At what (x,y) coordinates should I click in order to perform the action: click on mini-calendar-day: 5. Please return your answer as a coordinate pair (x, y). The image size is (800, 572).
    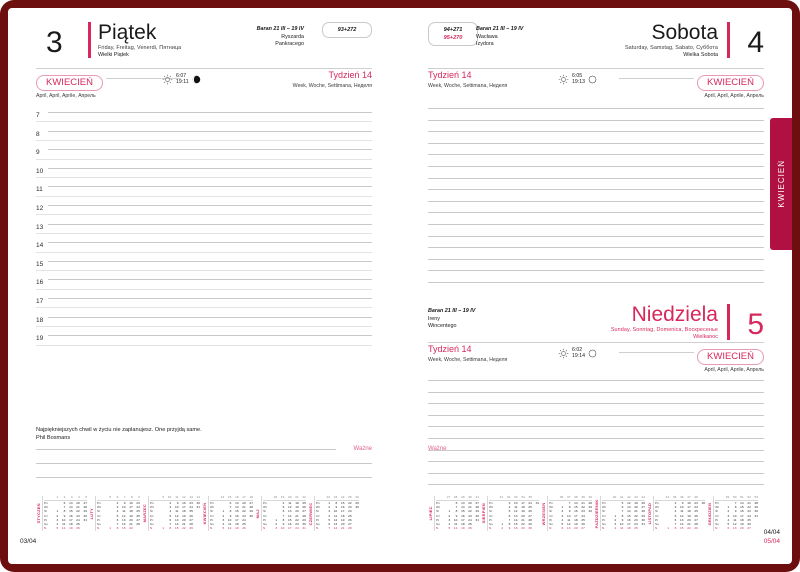
    Looking at the image, I should click on (57, 528).